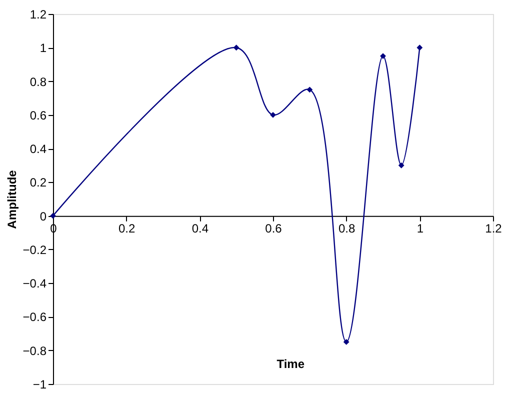 The height and width of the screenshot is (395, 523). Describe the element at coordinates (34, 249) in the screenshot. I see `y-tick-label: −0.2` at that location.